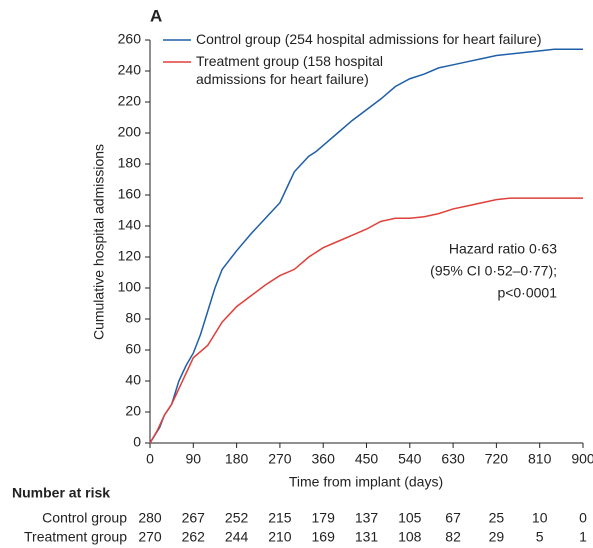 This screenshot has width=593, height=548. What do you see at coordinates (130, 287) in the screenshot?
I see `y-tick-label: 100` at bounding box center [130, 287].